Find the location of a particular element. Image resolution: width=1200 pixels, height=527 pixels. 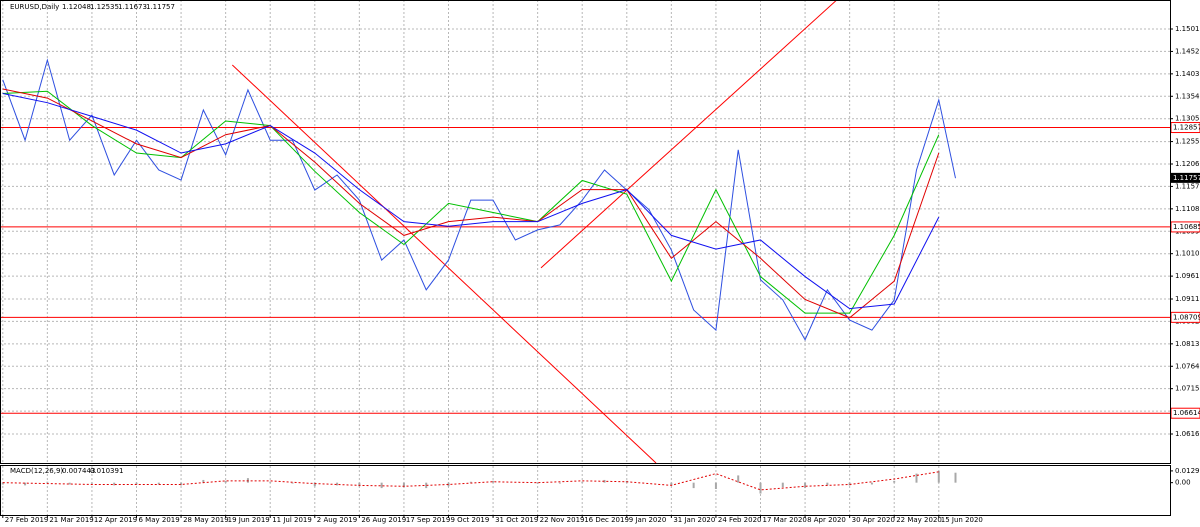

y-tick-label: 1.12550 is located at coordinates (1187, 142).